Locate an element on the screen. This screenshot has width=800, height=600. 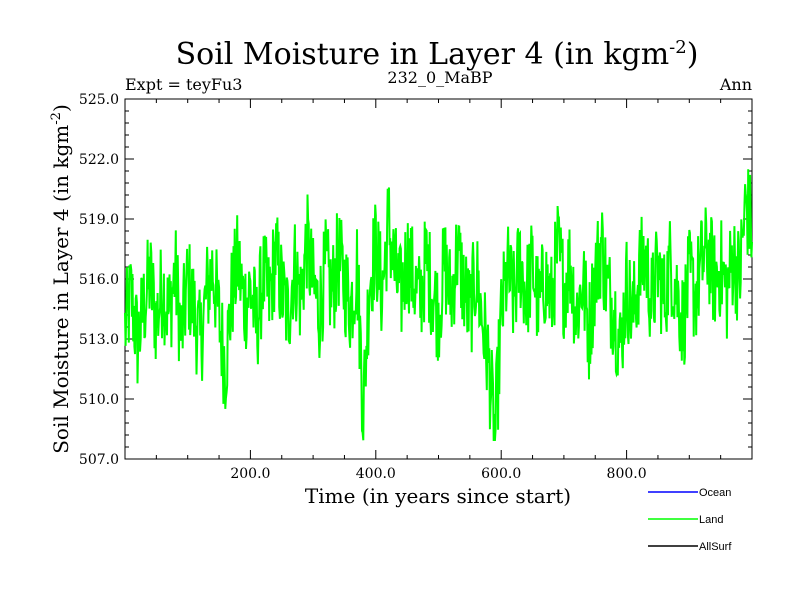
chart-title: Soil Moisture in Layer 4 (in kgm-2) is located at coordinates (437, 54).